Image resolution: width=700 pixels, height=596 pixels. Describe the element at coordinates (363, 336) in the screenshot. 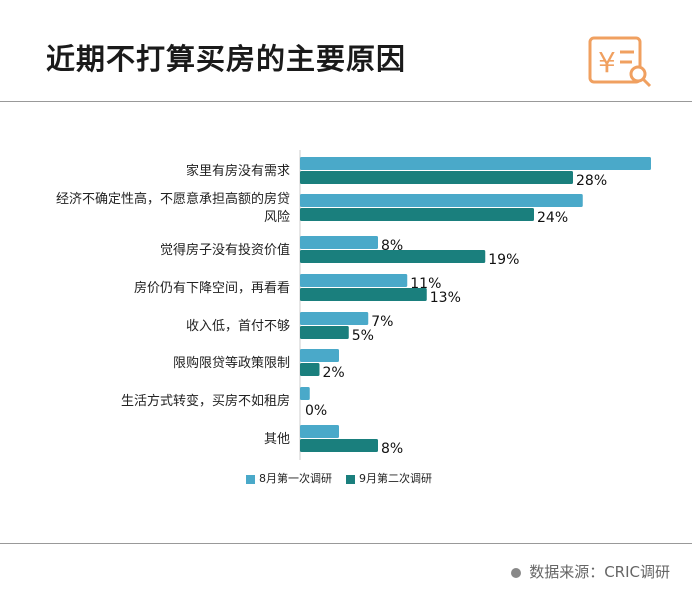

I see `data-label: 5%` at that location.